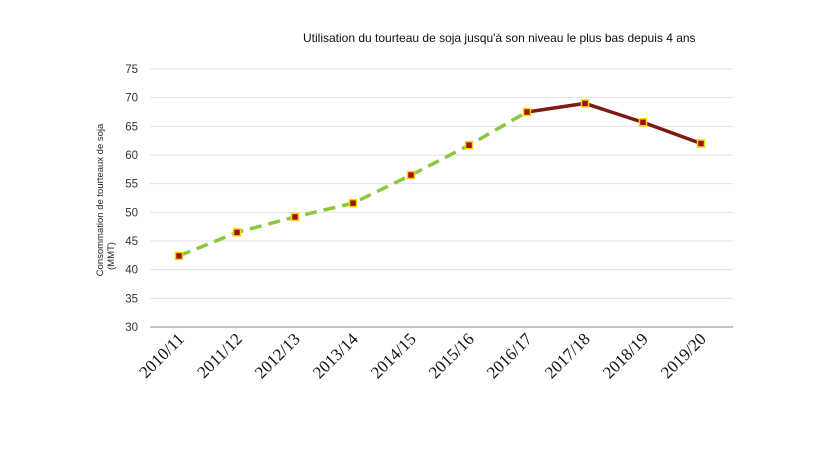 The image size is (820, 462). Describe the element at coordinates (131, 242) in the screenshot. I see `y-tick-label: 45` at that location.